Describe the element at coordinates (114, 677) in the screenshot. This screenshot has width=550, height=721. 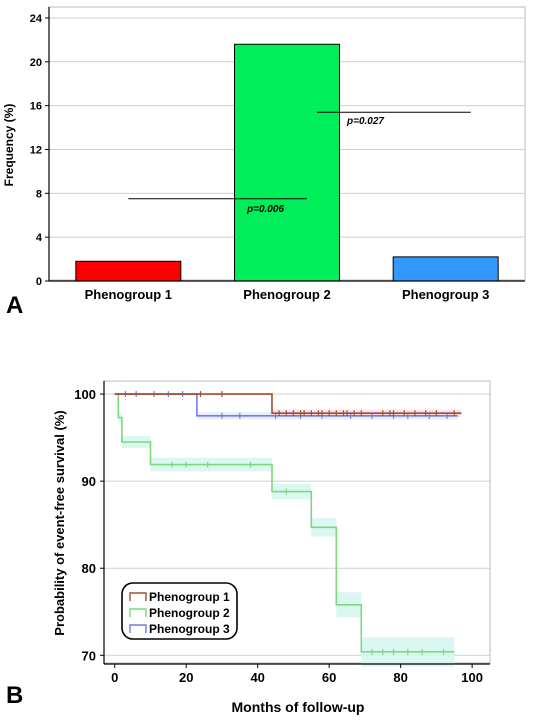
I see `x-tick-label: 0` at that location.